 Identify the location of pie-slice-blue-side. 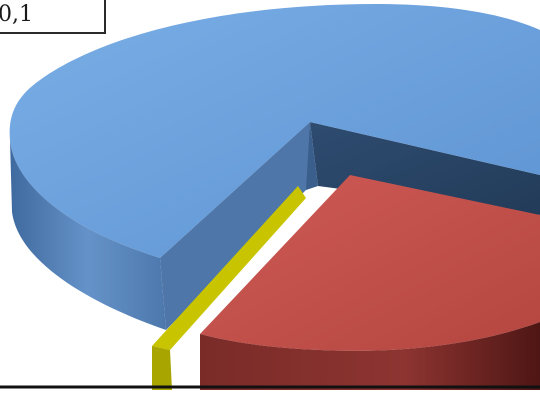
(88, 235).